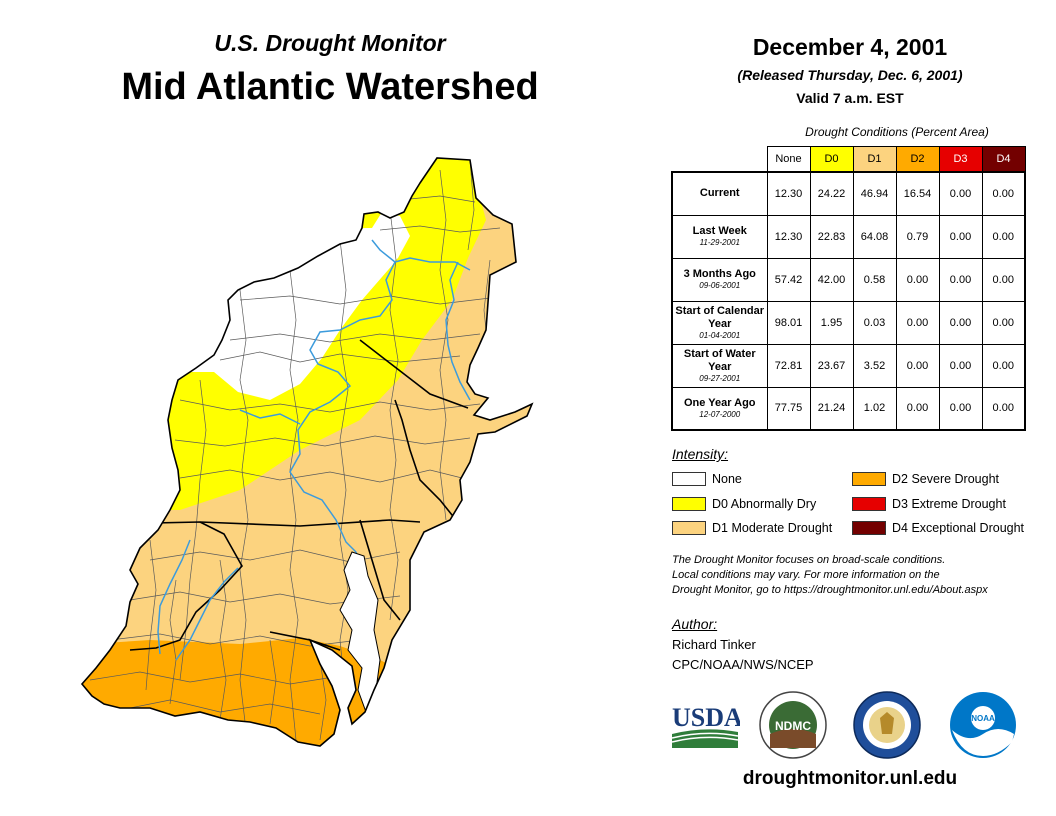  I want to click on row-label: Last Week 11-29-2001, so click(719, 236).